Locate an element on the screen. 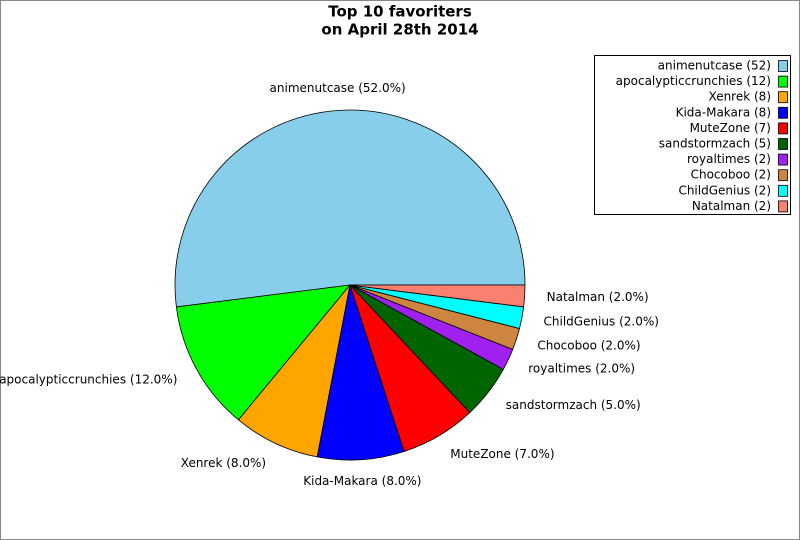 The width and height of the screenshot is (800, 540). legend-label: Chocoboo (2) is located at coordinates (731, 175).